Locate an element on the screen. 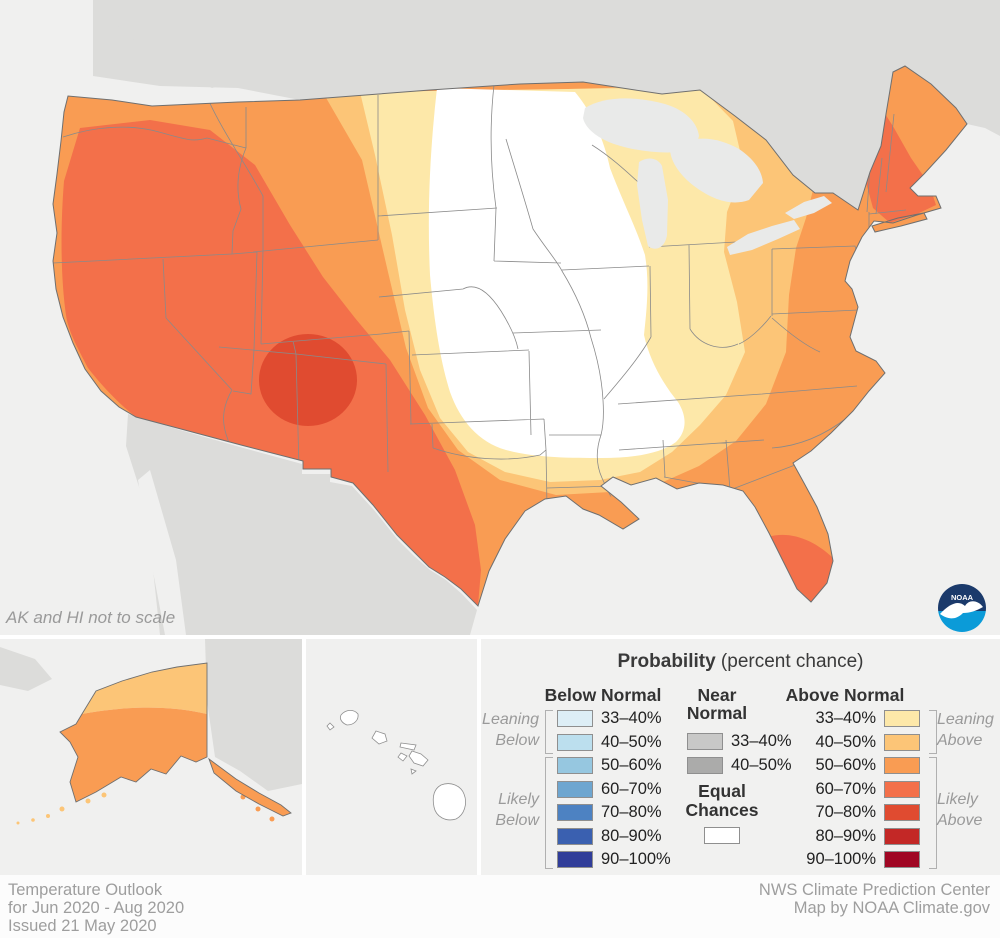 This screenshot has height=938, width=1000. alaska-outline is located at coordinates (175, 739).